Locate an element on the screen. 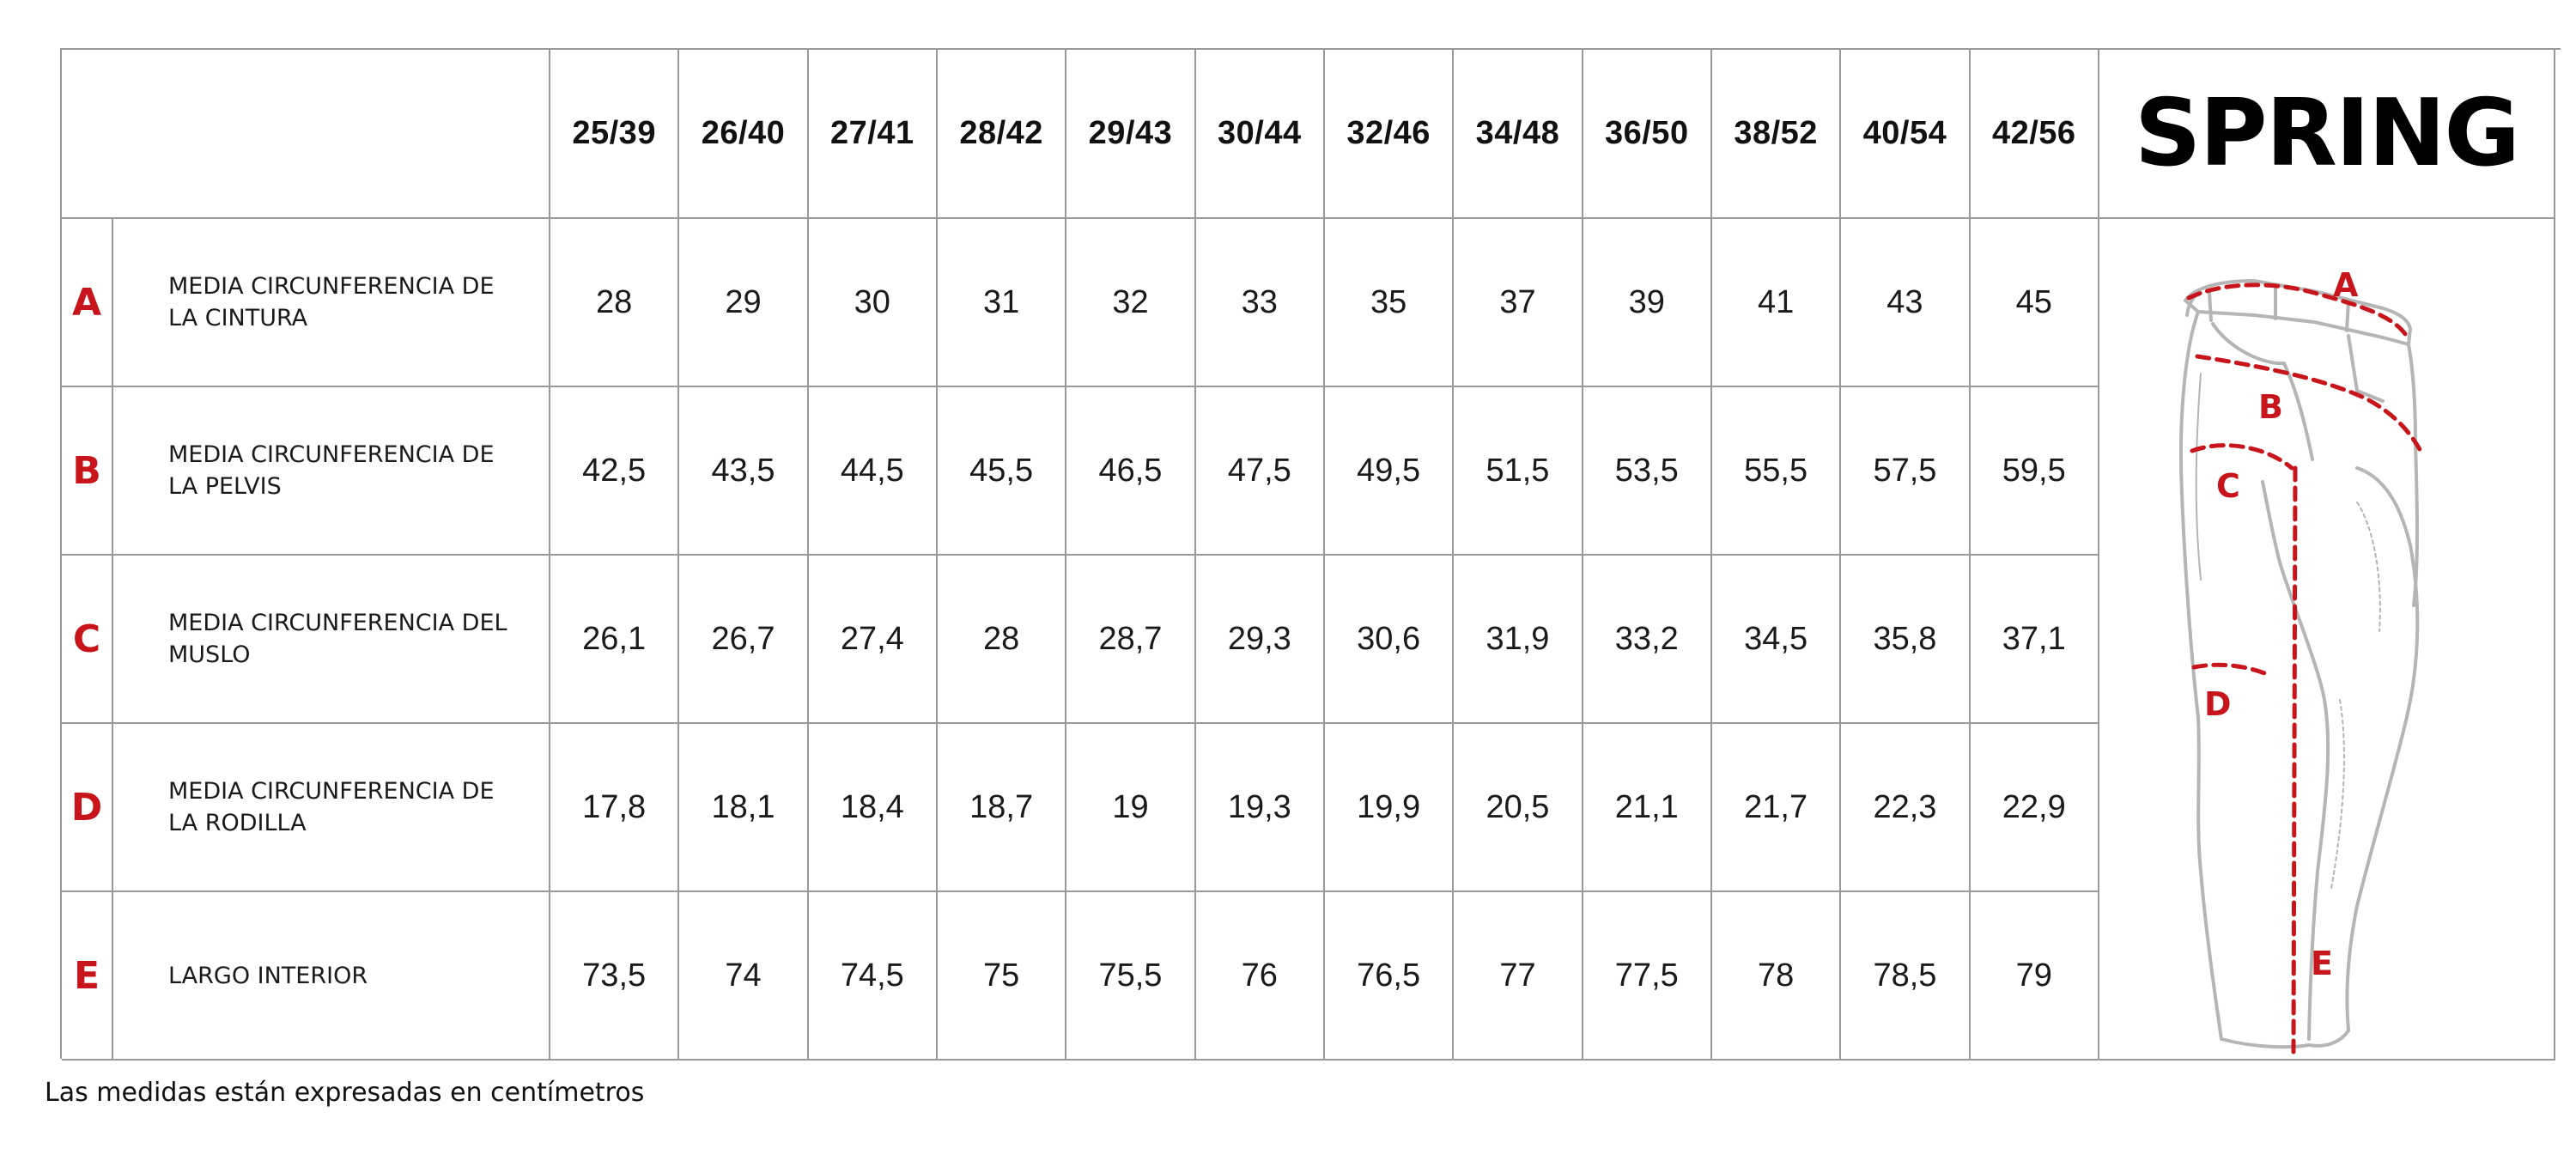 Image resolution: width=2576 pixels, height=1167 pixels. measurement-value: 26,1 is located at coordinates (615, 640).